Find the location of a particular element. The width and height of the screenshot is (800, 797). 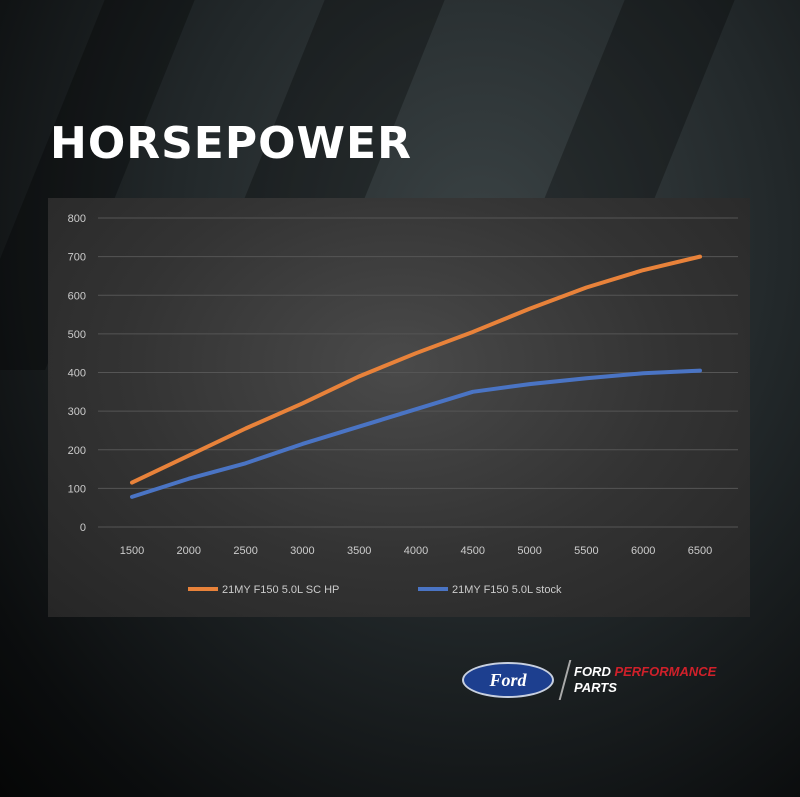

logo-brand-ford: FORD is located at coordinates (594, 671).